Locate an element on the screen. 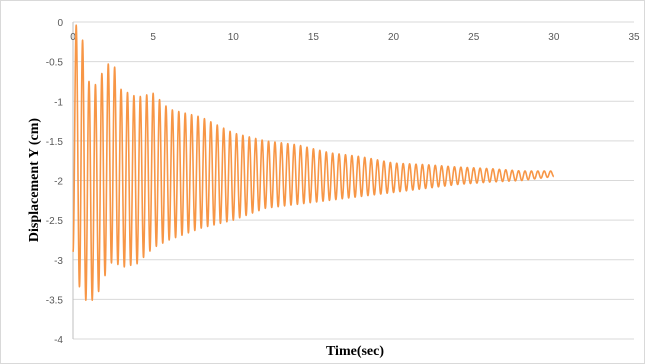 This screenshot has height=364, width=645. x-tick-label: 10 is located at coordinates (234, 37).